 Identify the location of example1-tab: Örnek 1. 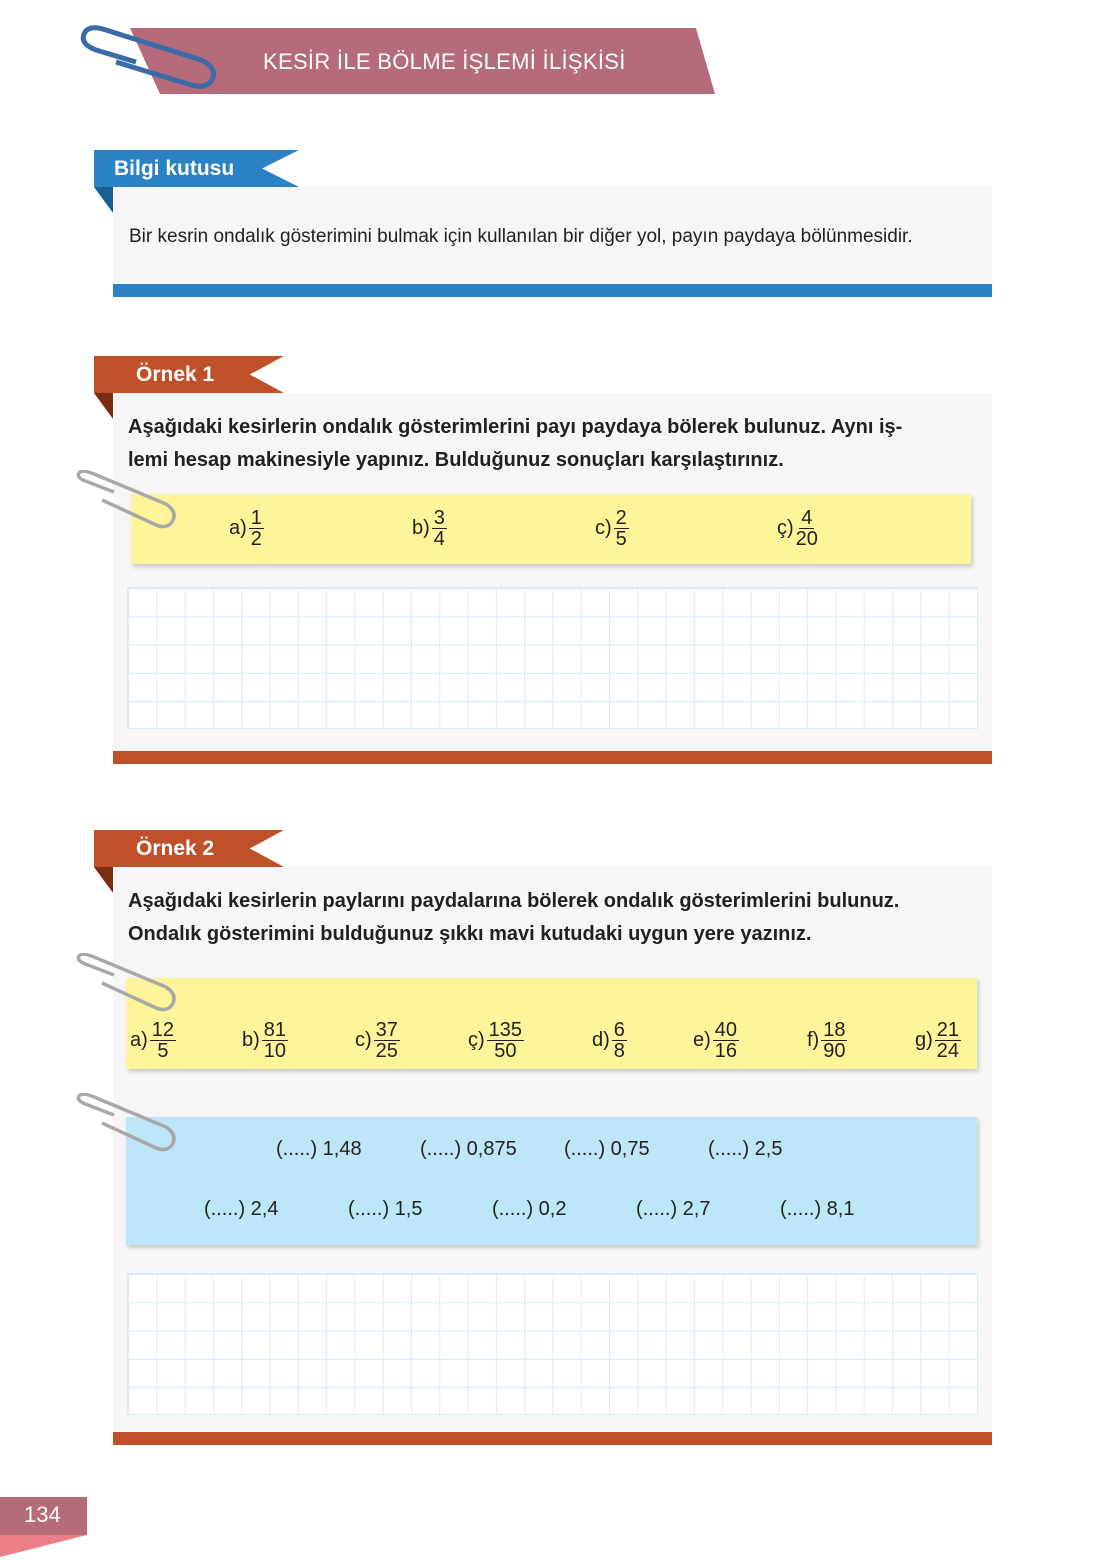
(189, 374).